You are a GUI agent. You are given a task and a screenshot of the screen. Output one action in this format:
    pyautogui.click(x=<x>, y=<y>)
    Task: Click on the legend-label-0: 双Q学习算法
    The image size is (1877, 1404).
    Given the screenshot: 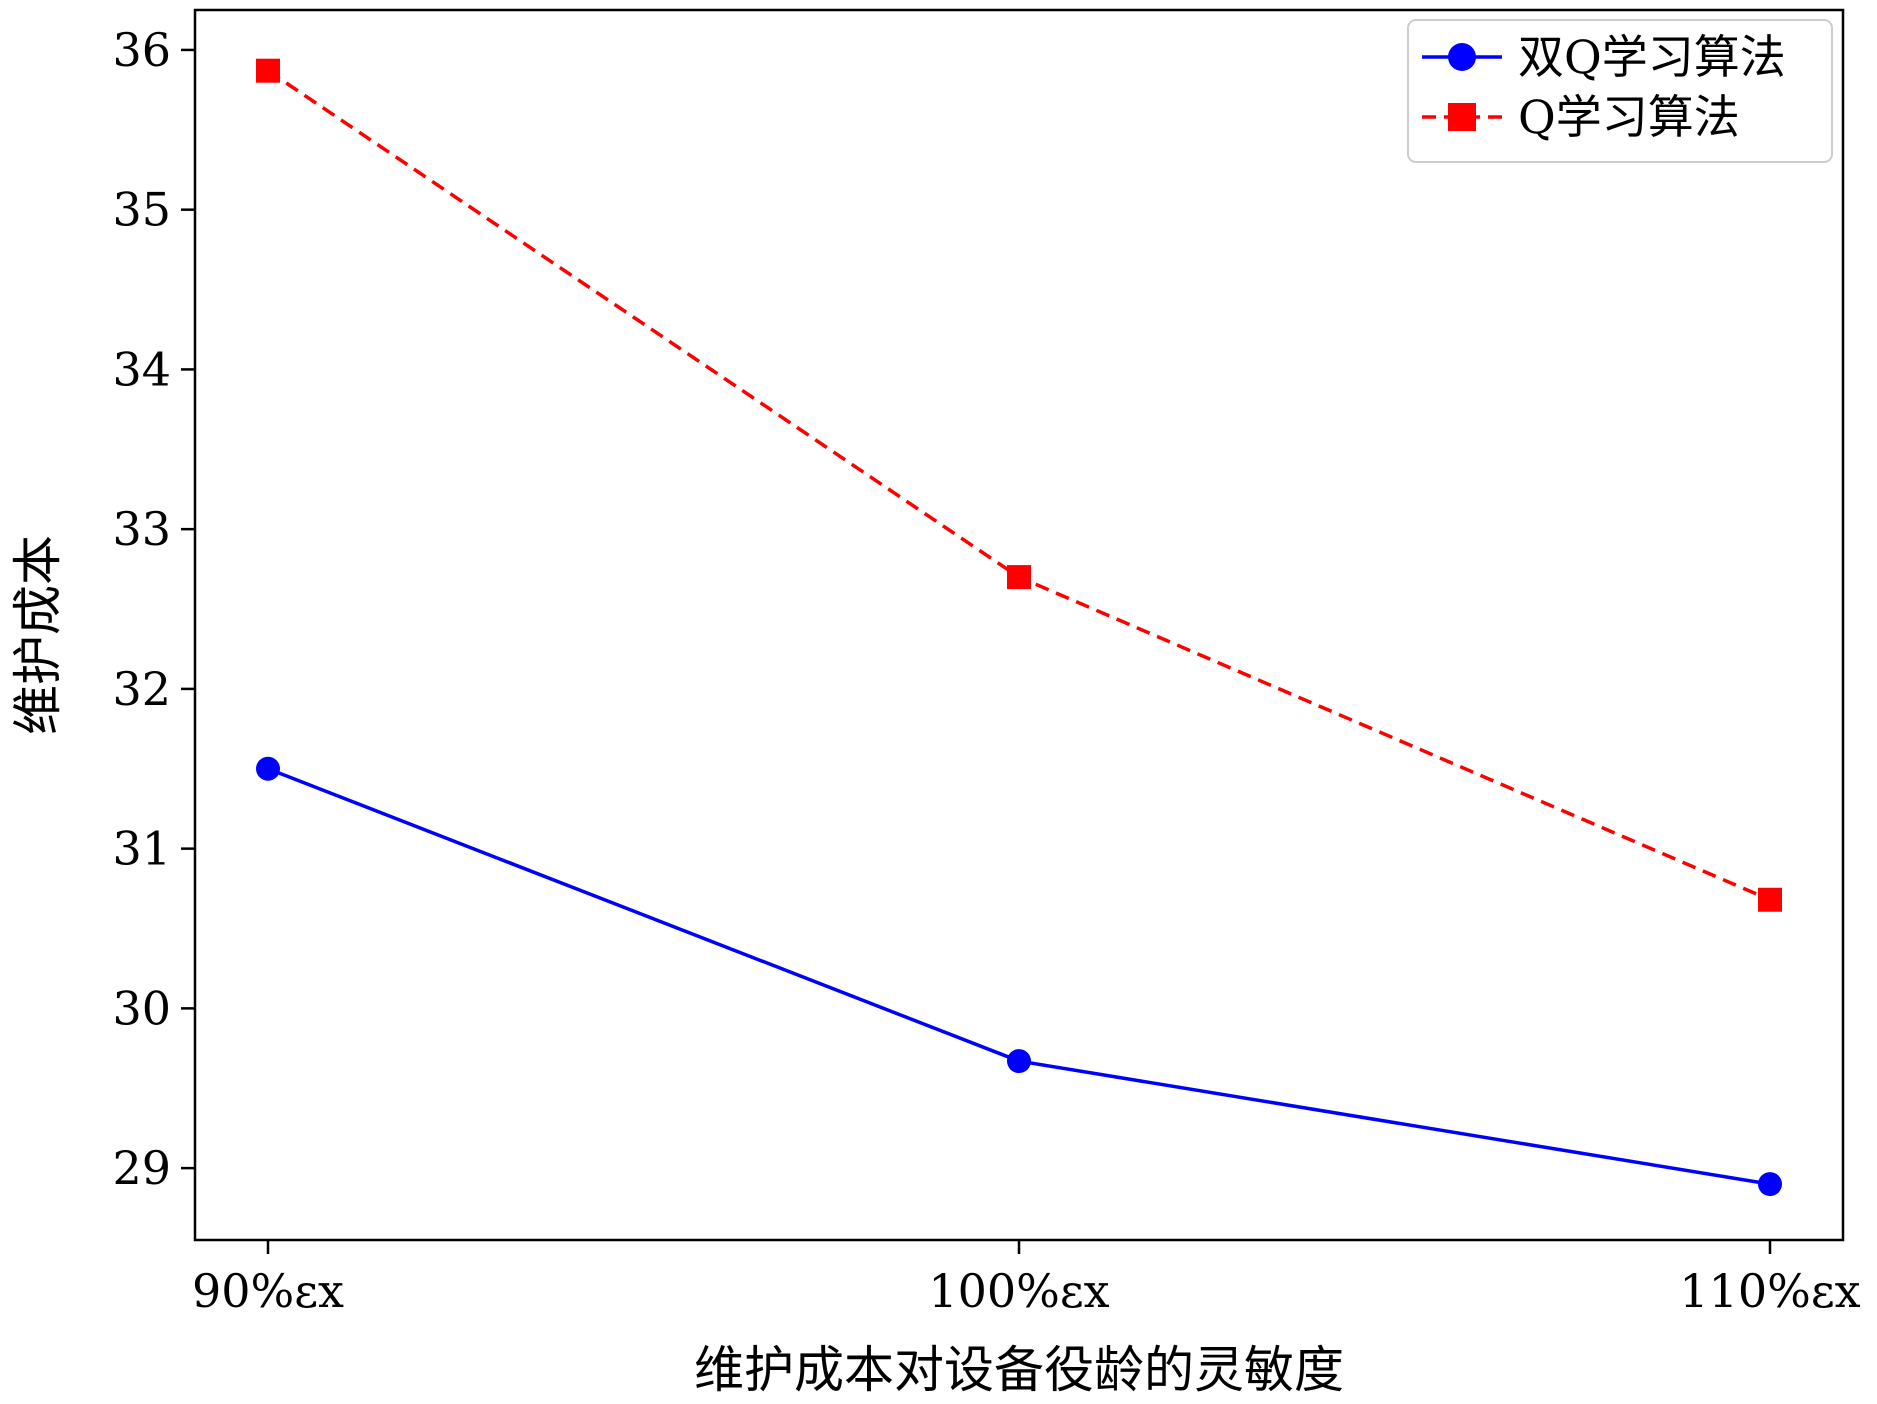 What is the action you would take?
    pyautogui.click(x=1652, y=57)
    